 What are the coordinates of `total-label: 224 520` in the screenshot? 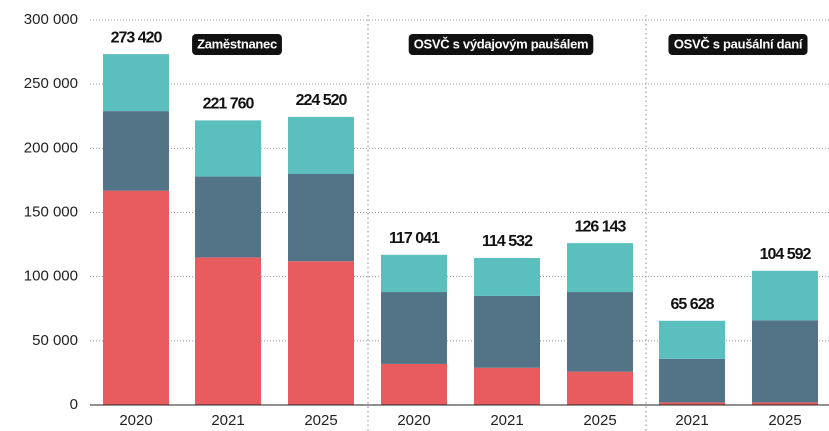 It's located at (322, 100).